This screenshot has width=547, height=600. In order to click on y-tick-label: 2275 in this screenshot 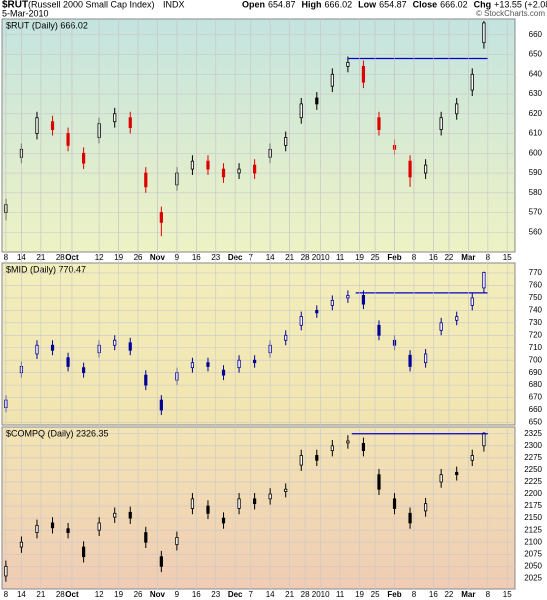, I will do `click(533, 457)`.